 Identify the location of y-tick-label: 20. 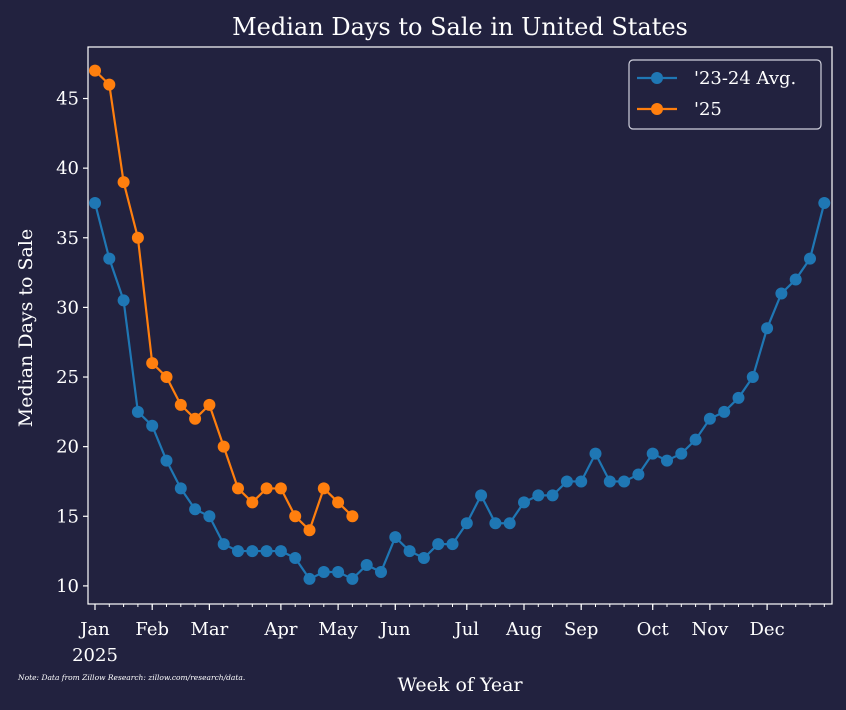
(67, 447).